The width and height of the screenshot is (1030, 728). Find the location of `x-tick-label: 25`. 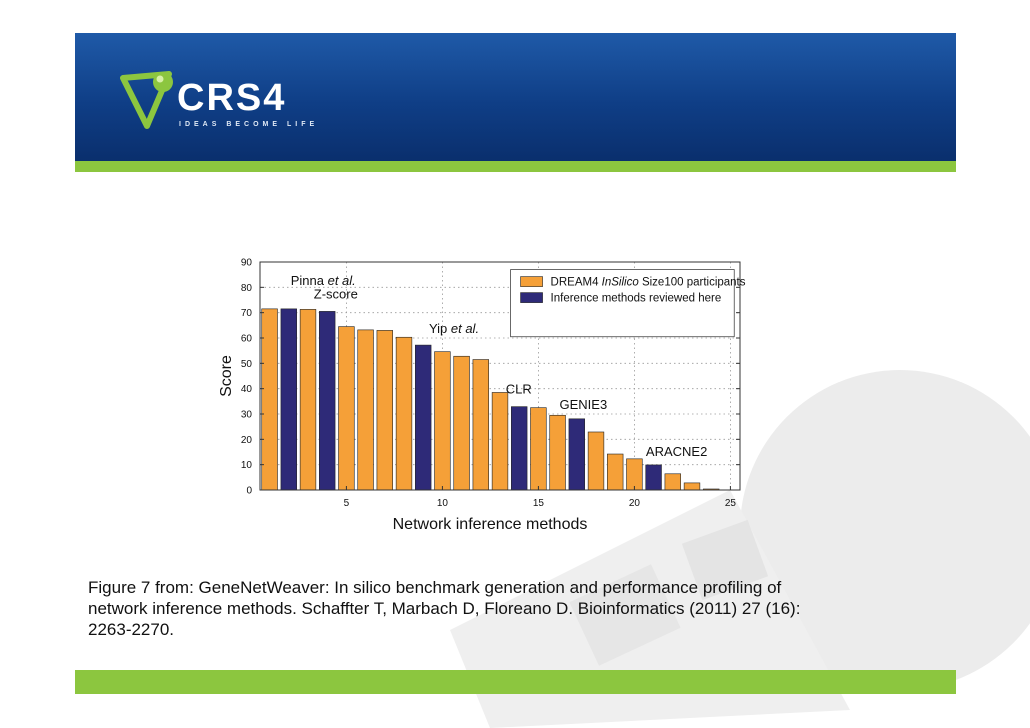

x-tick-label: 25 is located at coordinates (731, 503).